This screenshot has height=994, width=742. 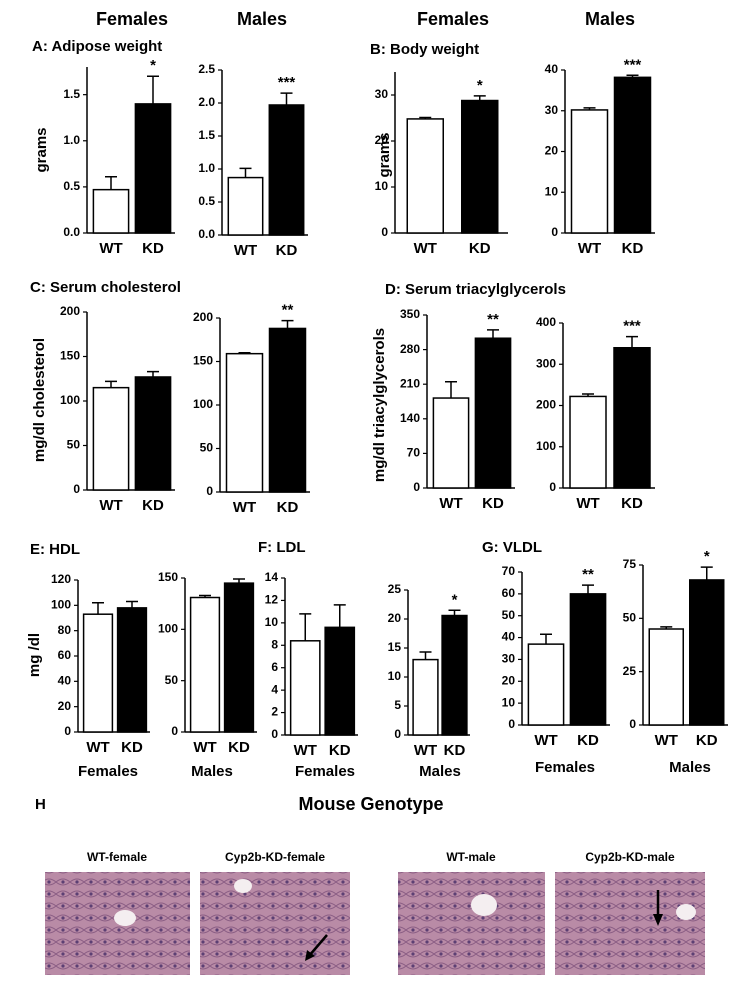 I want to click on y-tick-label: 25, so click(x=630, y=671).